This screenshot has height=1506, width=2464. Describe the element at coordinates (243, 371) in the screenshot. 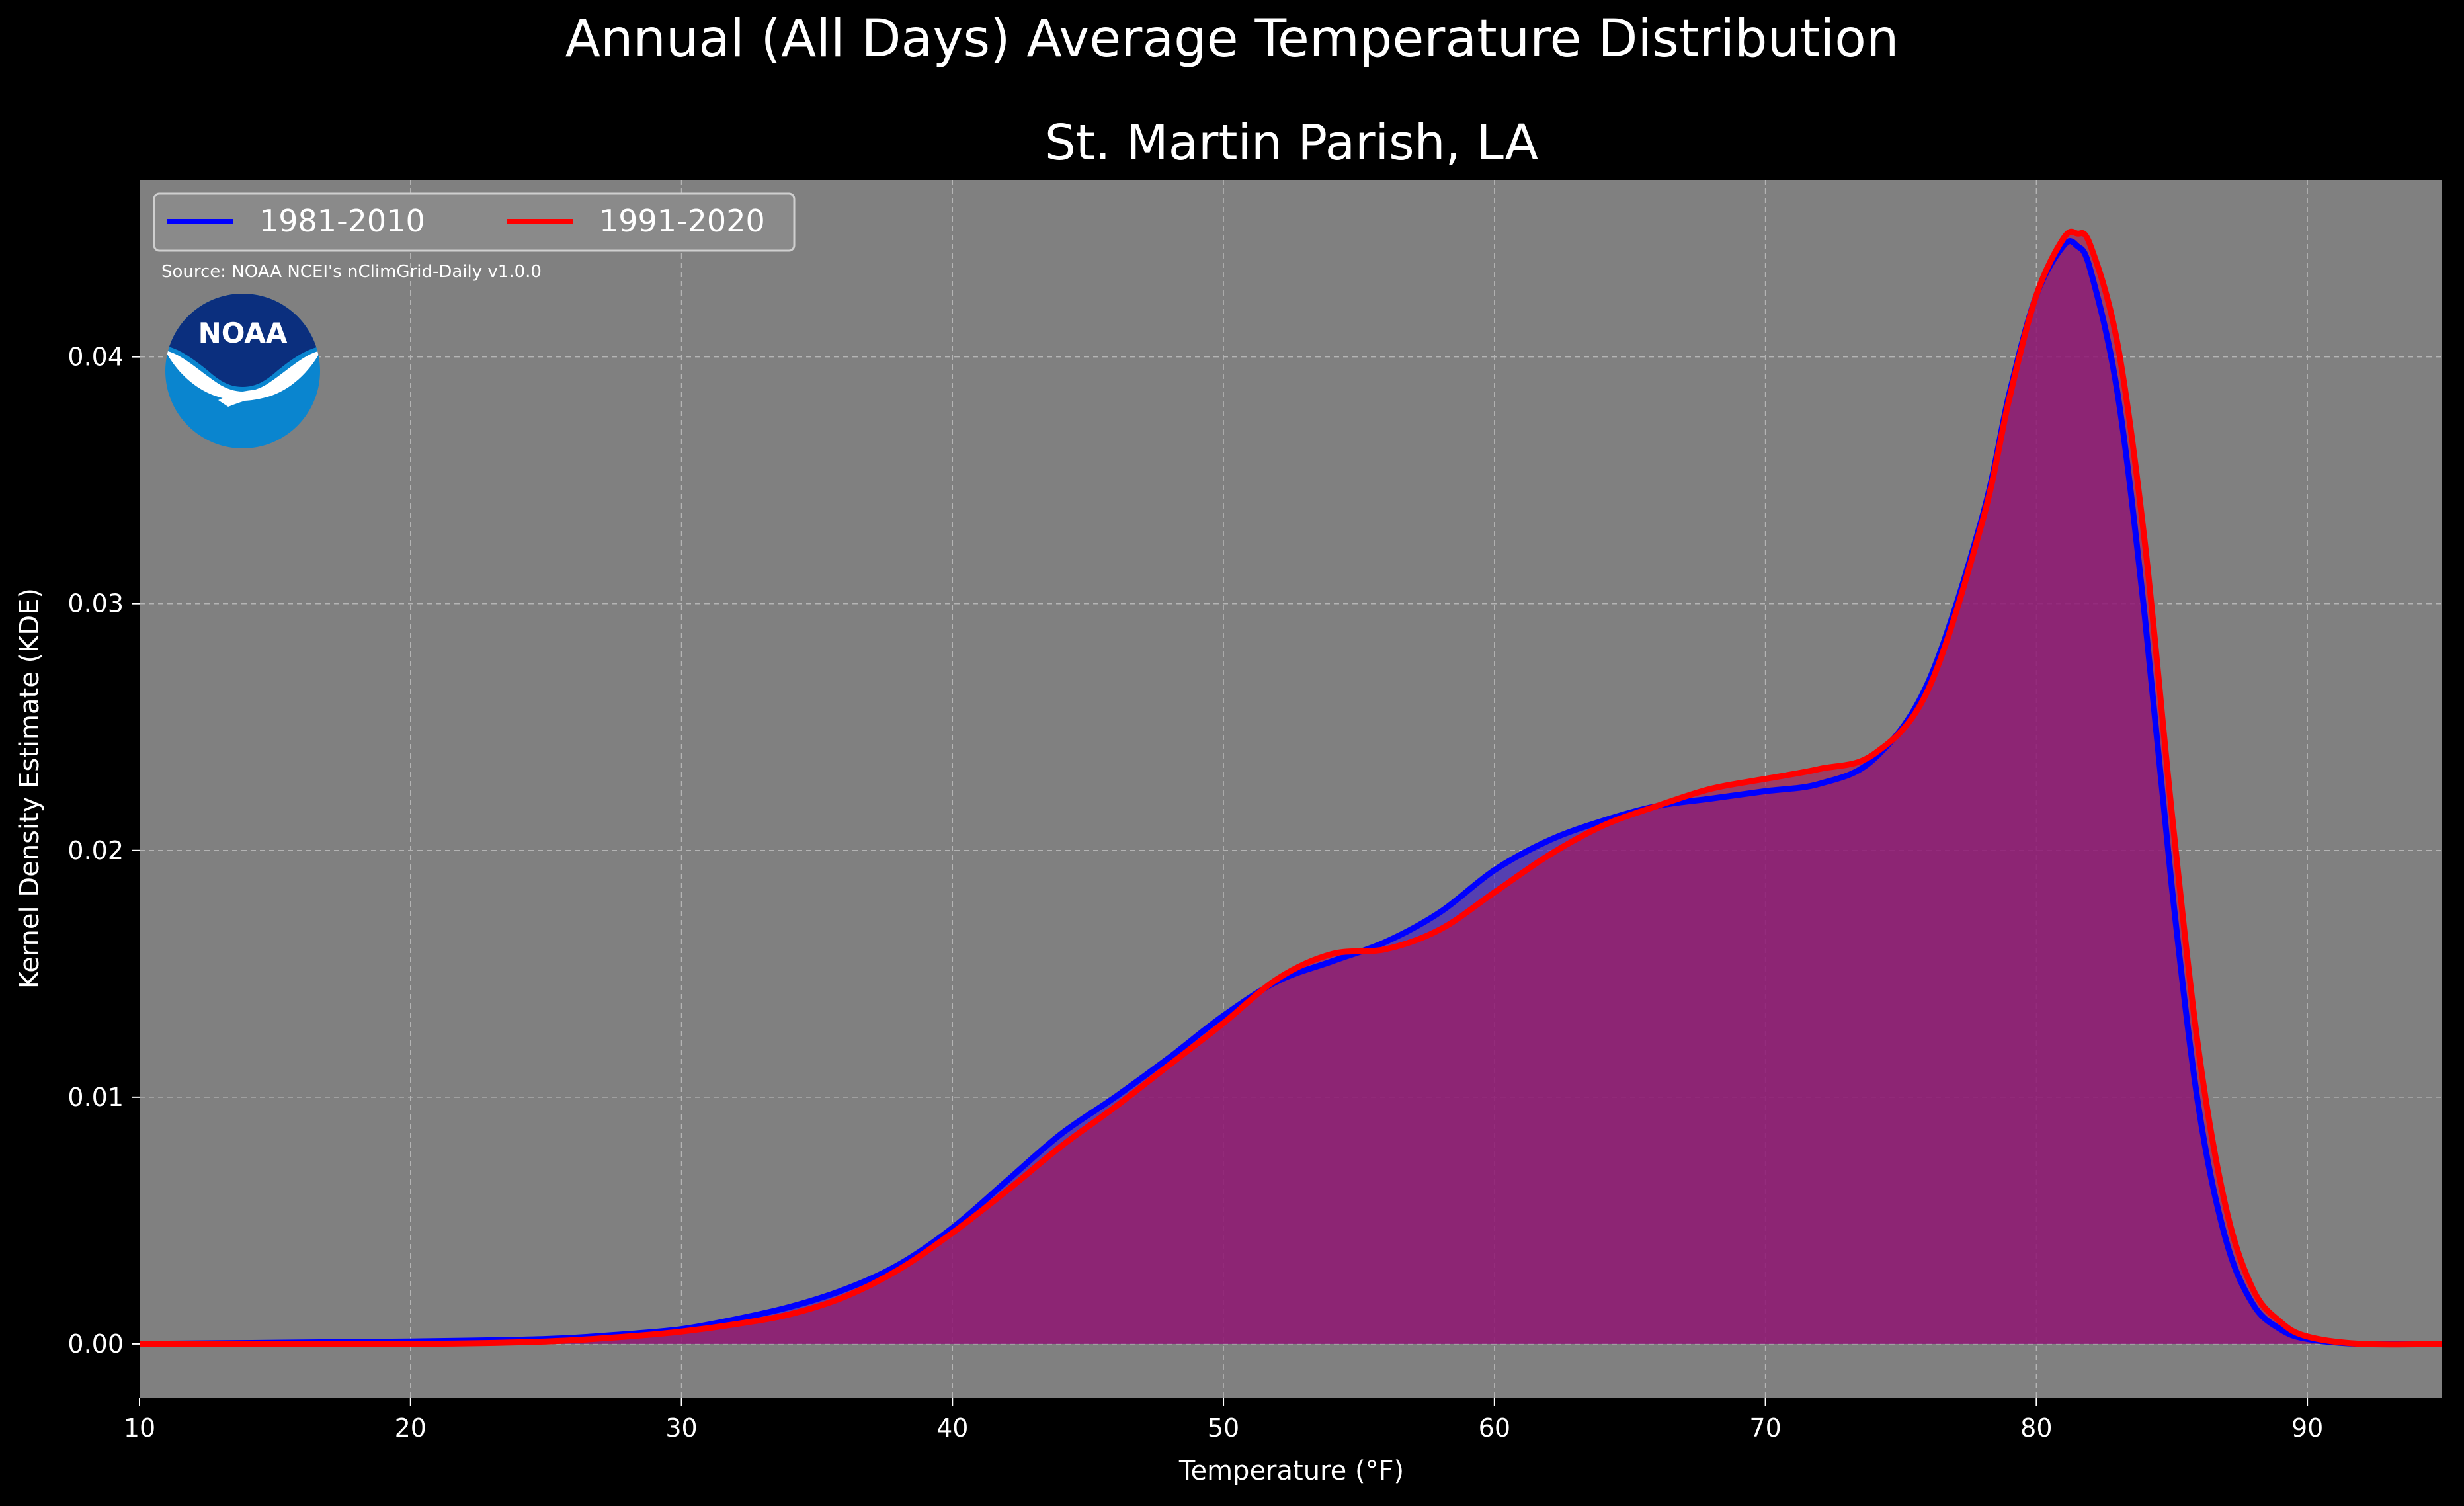

I see `noaa-logo-icon: NOAA` at that location.